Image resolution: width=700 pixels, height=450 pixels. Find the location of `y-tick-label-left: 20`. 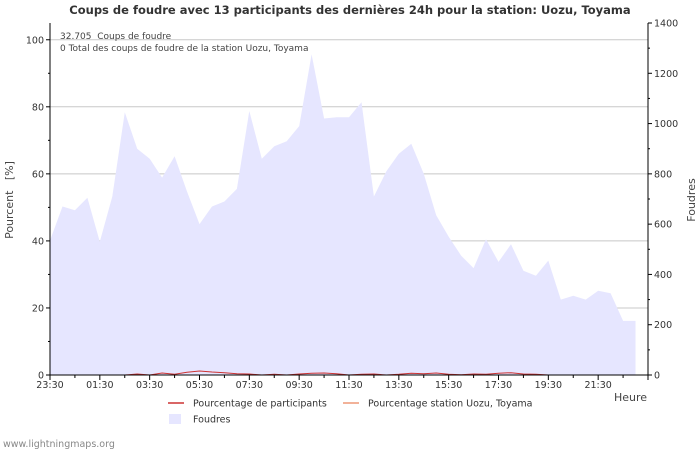

y-tick-label-left: 20 is located at coordinates (38, 308).